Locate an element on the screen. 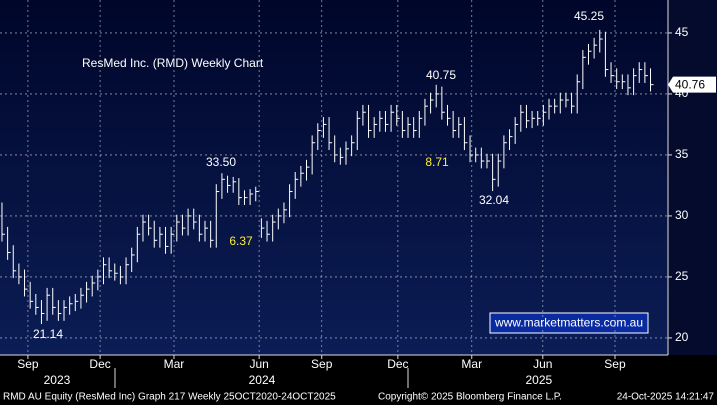 This screenshot has width=717, height=405. chart-title: ResMed Inc. (RMD) Weekly Chart is located at coordinates (173, 63).